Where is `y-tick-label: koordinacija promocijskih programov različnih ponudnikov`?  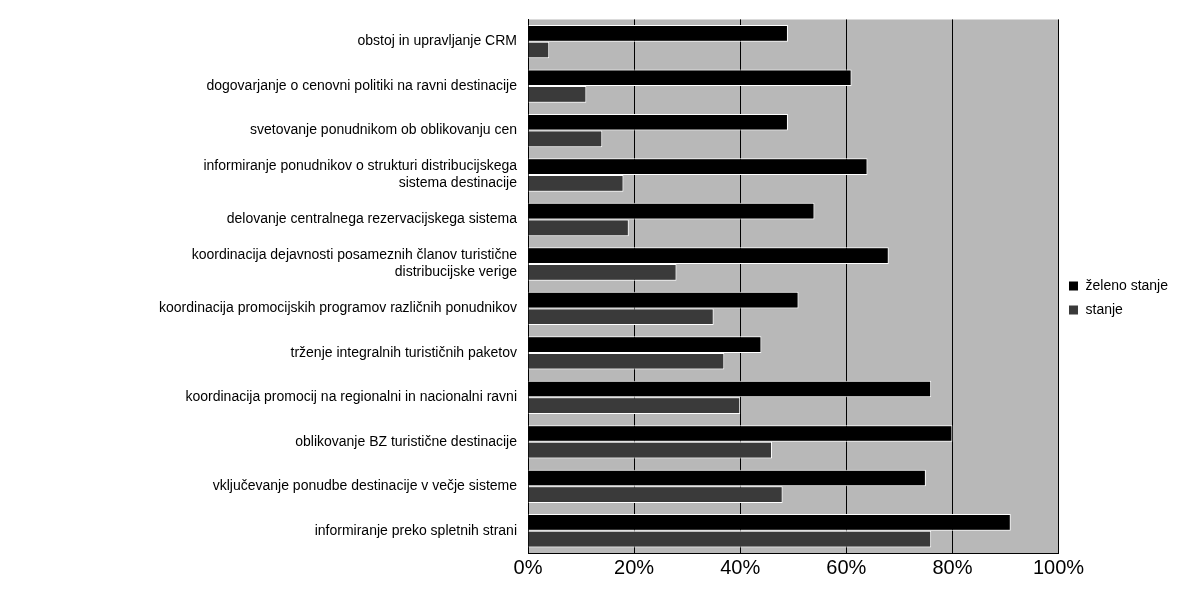 y-tick-label: koordinacija promocijskih programov različnih ponudnikov is located at coordinates (338, 307).